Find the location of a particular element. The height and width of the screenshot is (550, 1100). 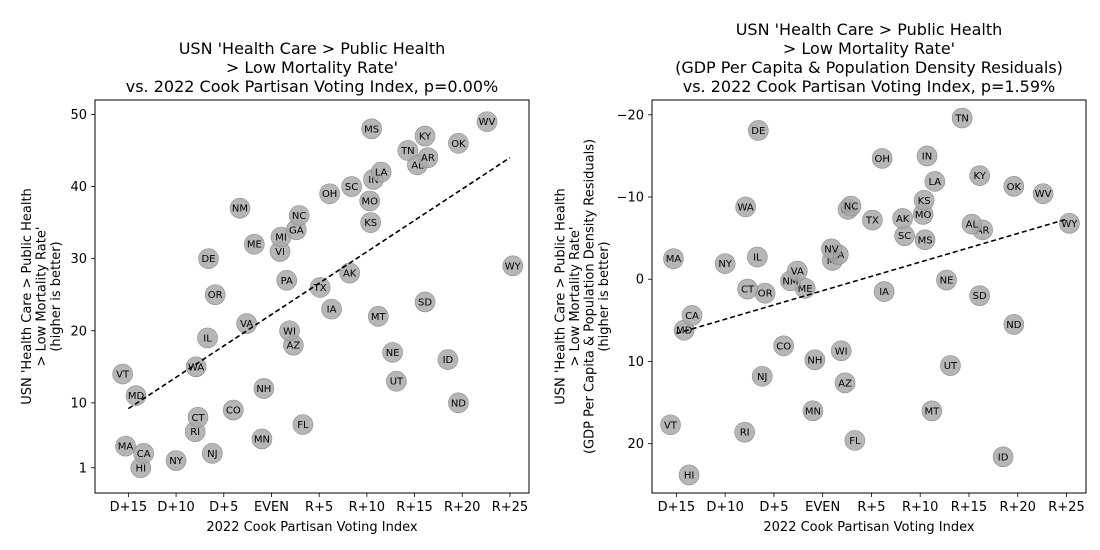

data-point-label: VI is located at coordinates (280, 252).